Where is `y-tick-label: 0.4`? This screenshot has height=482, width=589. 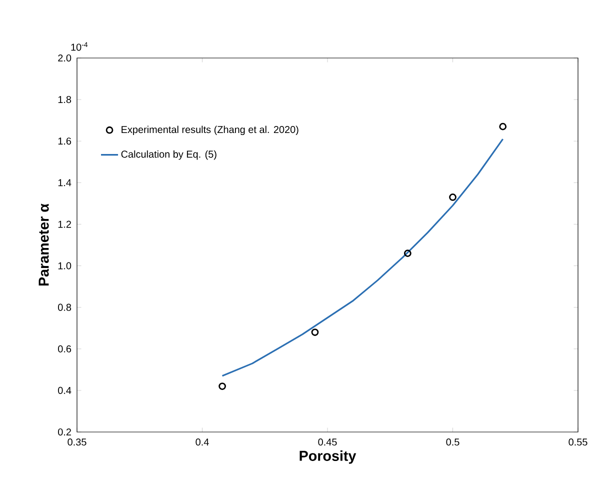 y-tick-label: 0.4 is located at coordinates (65, 390).